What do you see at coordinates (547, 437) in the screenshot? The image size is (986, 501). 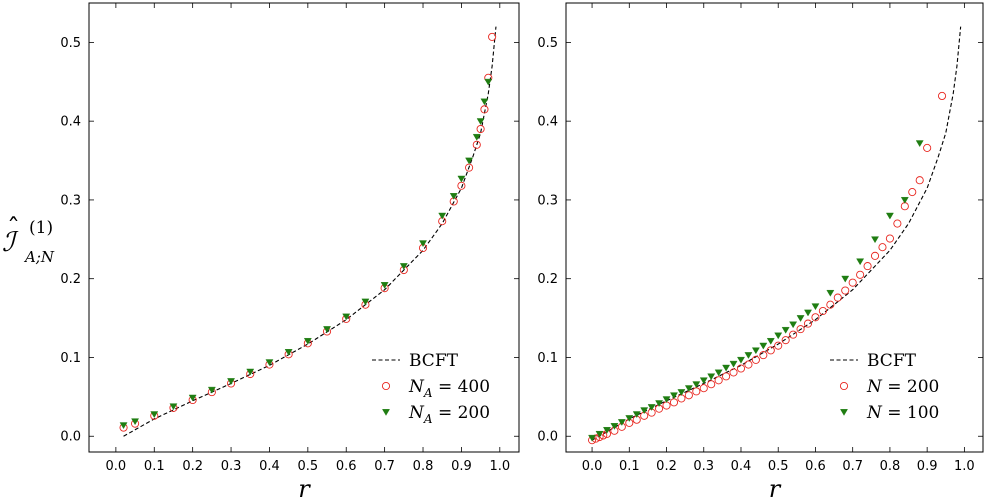 I see `y-tick-label: 0.0` at bounding box center [547, 437].